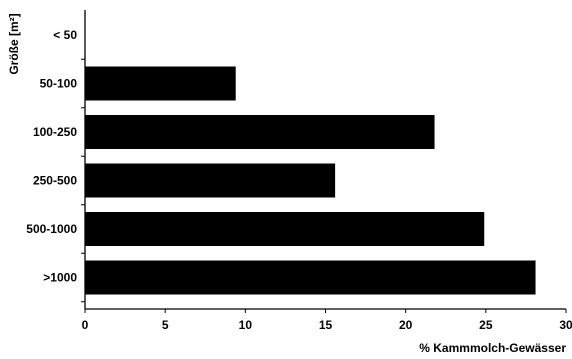 Image resolution: width=572 pixels, height=359 pixels. I want to click on x-axis-ticks: 0 5 10 15 20 25 30, so click(327, 320).